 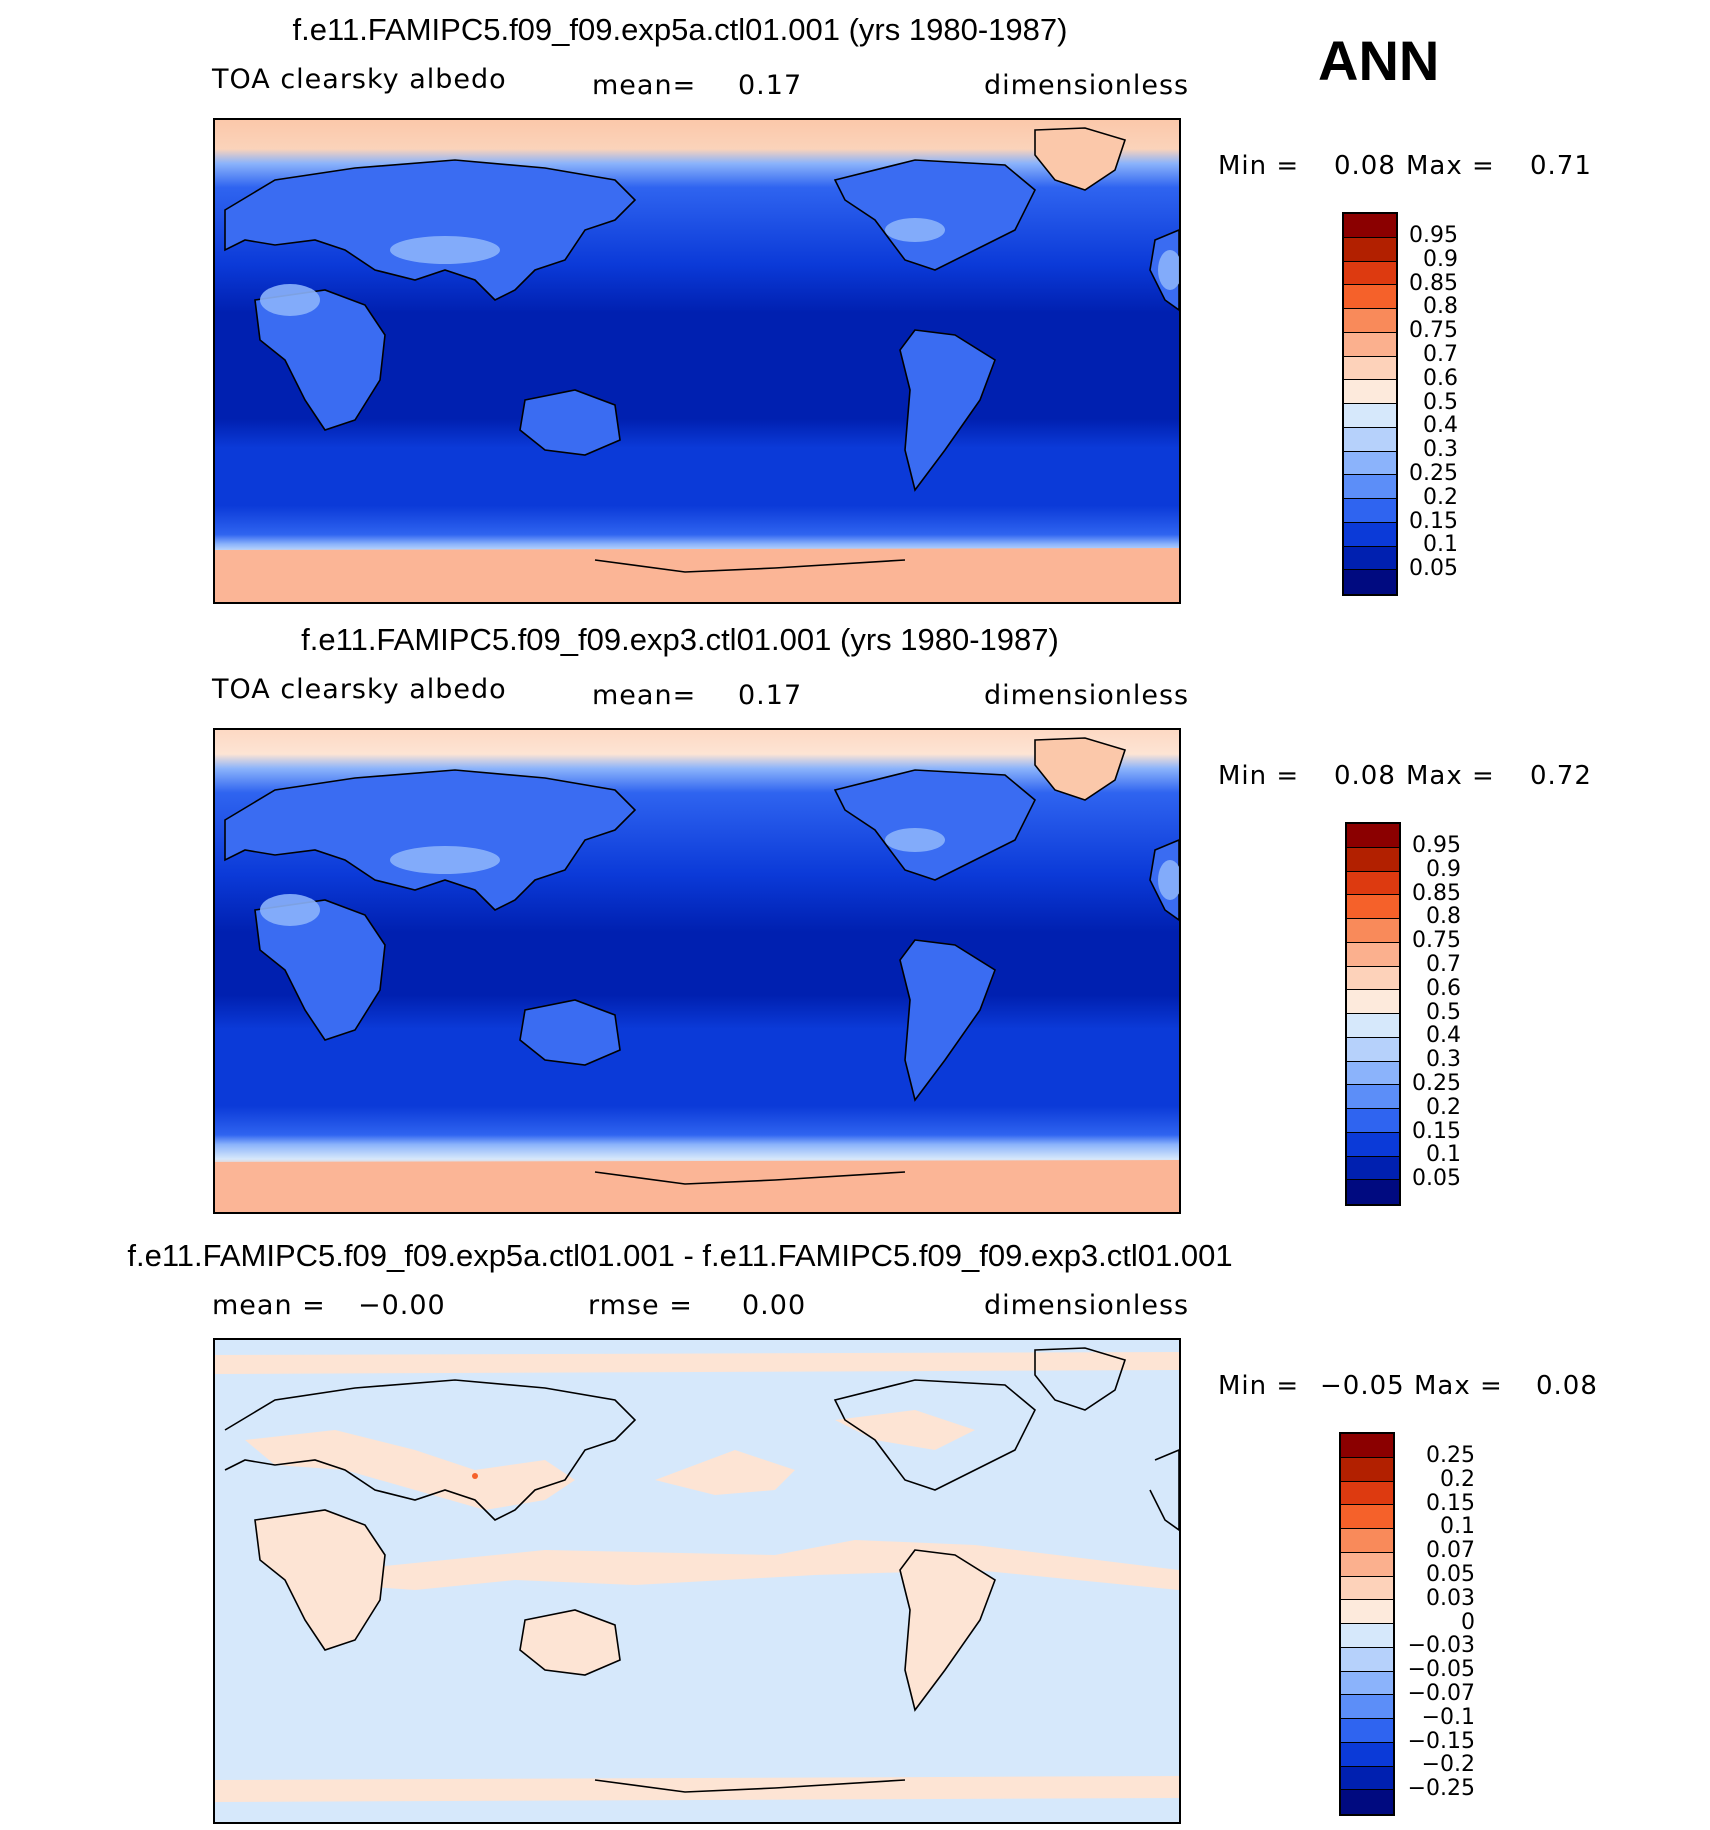 What do you see at coordinates (1441, 1789) in the screenshot?
I see `colorbar-tick-label: −0.25` at bounding box center [1441, 1789].